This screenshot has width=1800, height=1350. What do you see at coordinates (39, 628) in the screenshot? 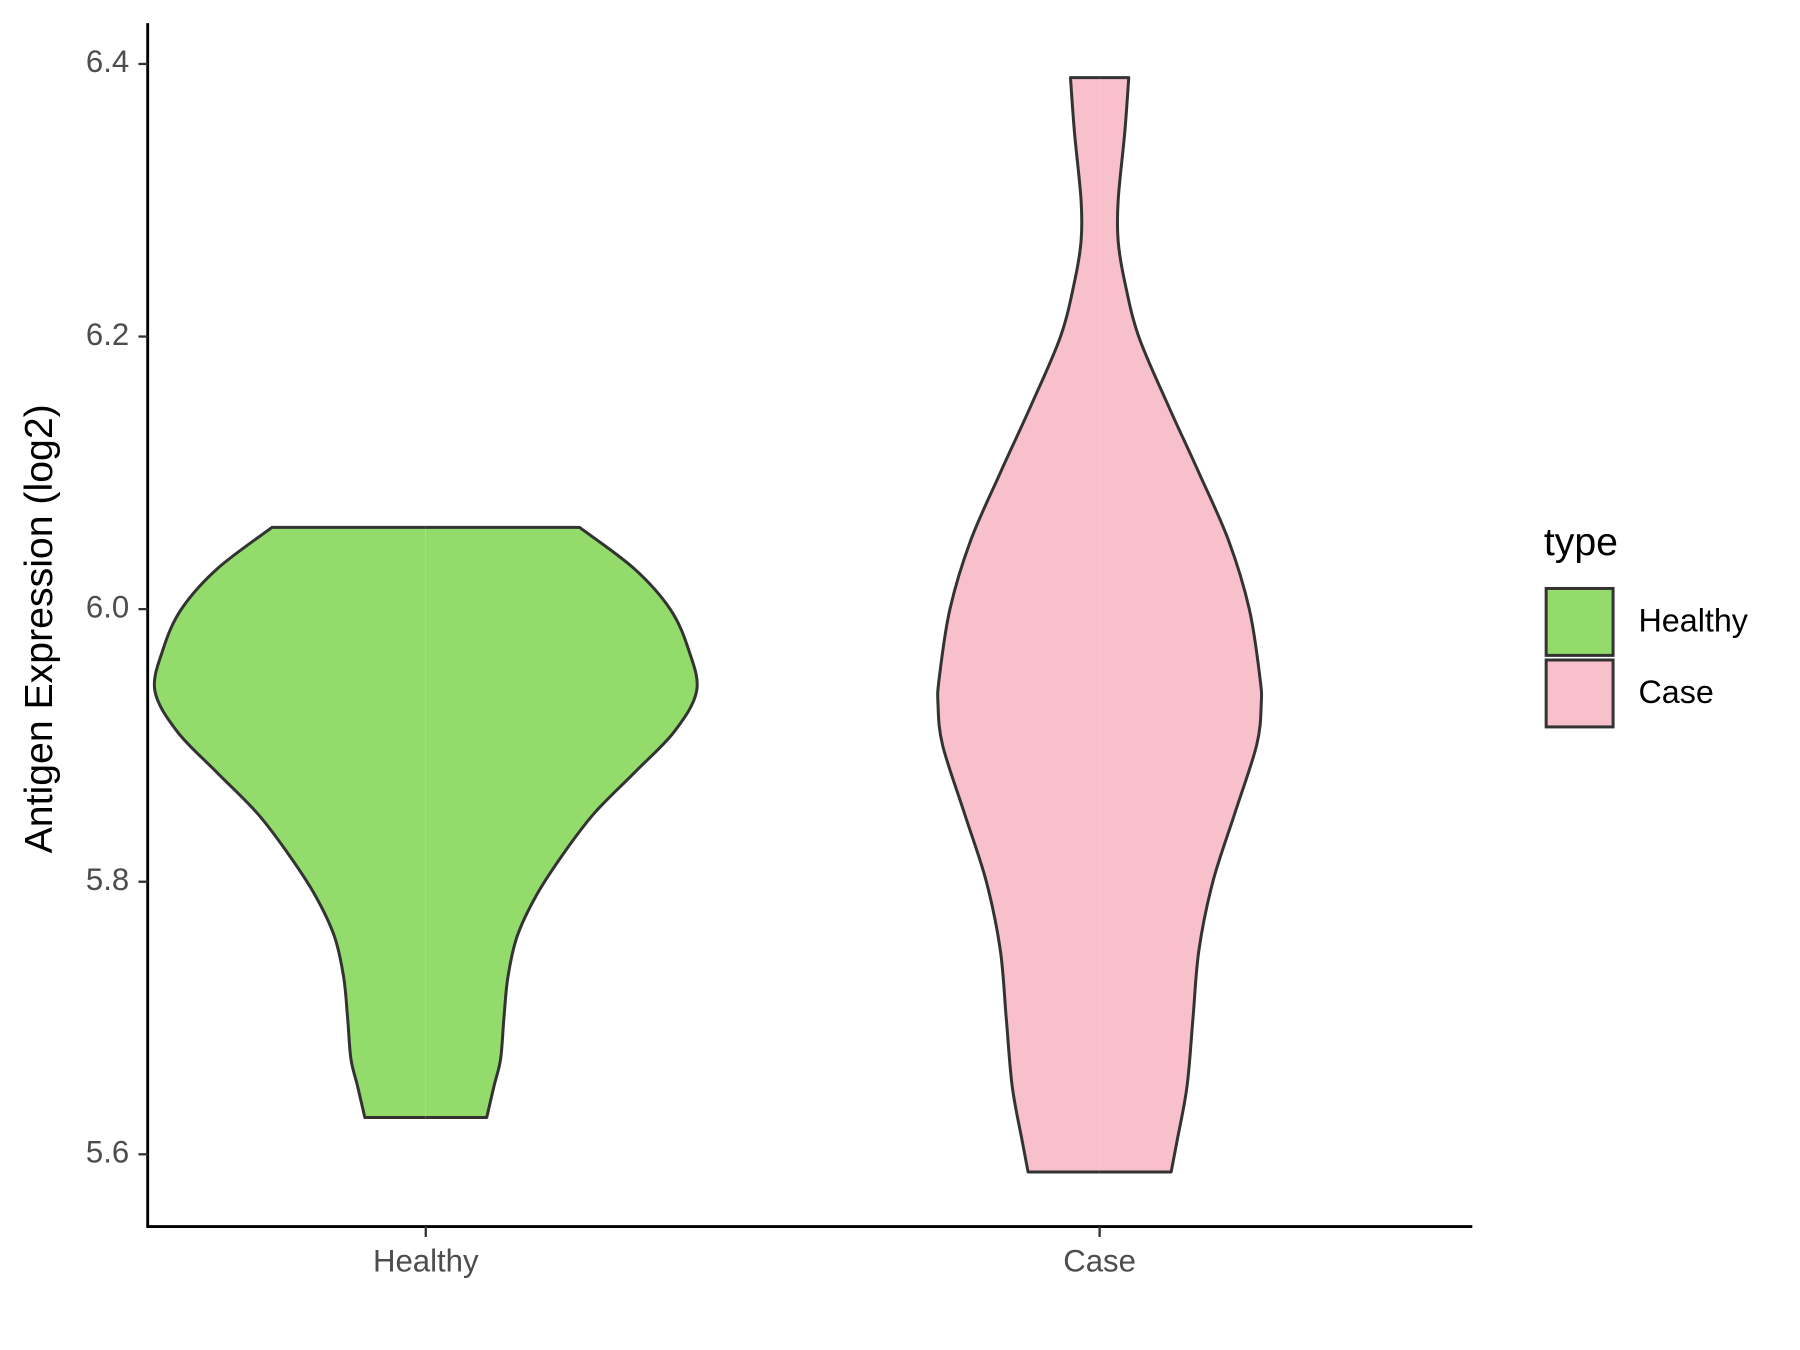
I see `y-axis-title: Antigen Expression (log2)` at bounding box center [39, 628].